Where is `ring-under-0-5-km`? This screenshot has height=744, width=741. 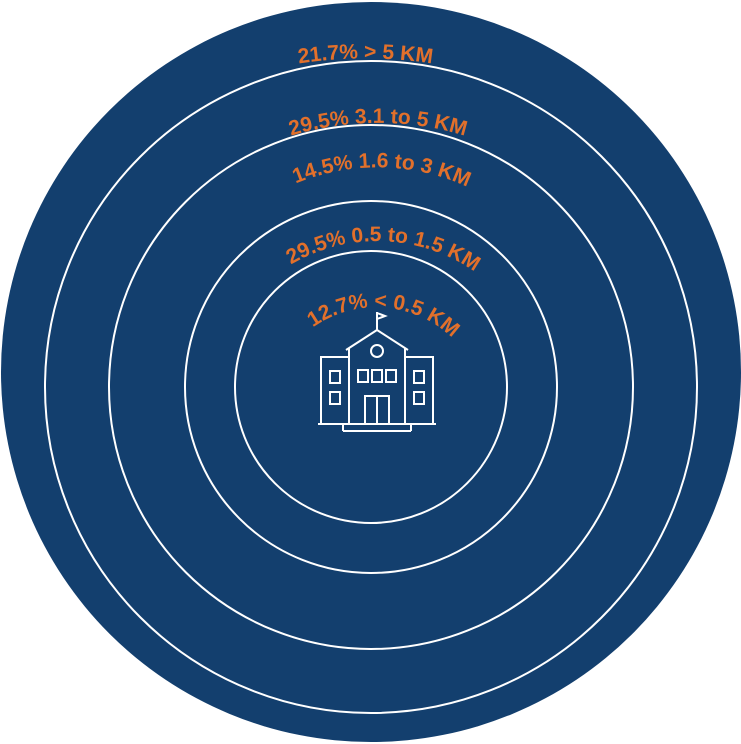 ring-under-0-5-km is located at coordinates (371, 387).